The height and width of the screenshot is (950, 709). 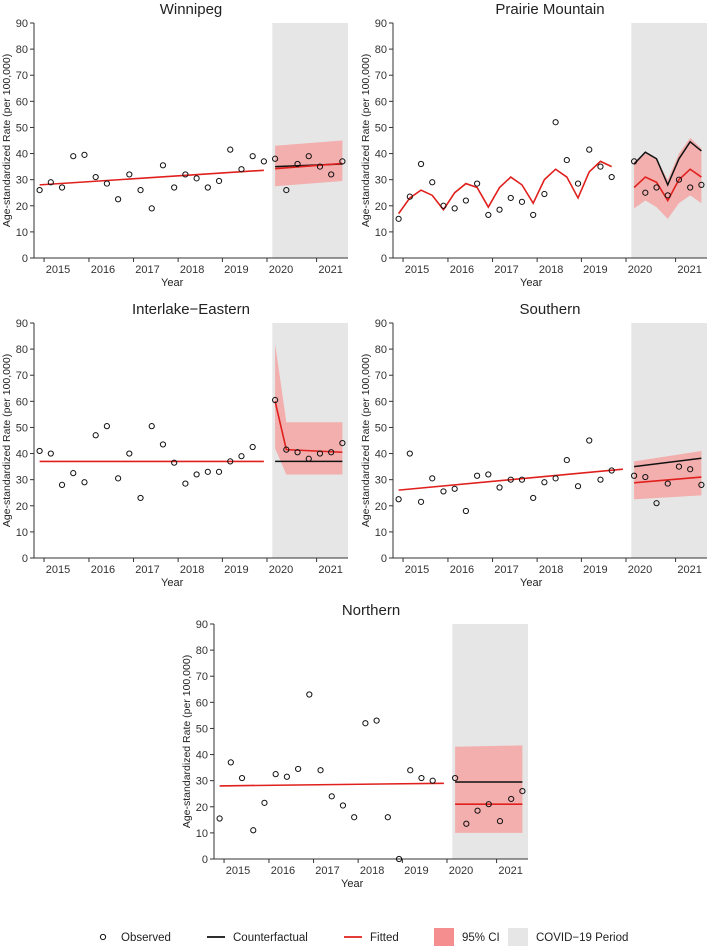 I want to click on y-tick-label: 40, so click(x=22, y=455).